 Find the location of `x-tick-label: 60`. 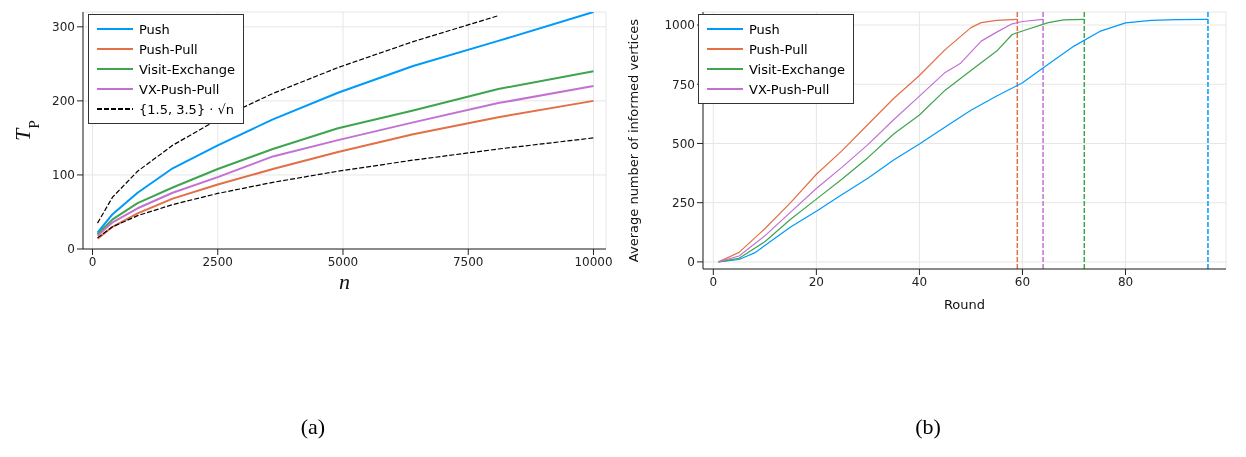

x-tick-label: 60 is located at coordinates (1022, 281).